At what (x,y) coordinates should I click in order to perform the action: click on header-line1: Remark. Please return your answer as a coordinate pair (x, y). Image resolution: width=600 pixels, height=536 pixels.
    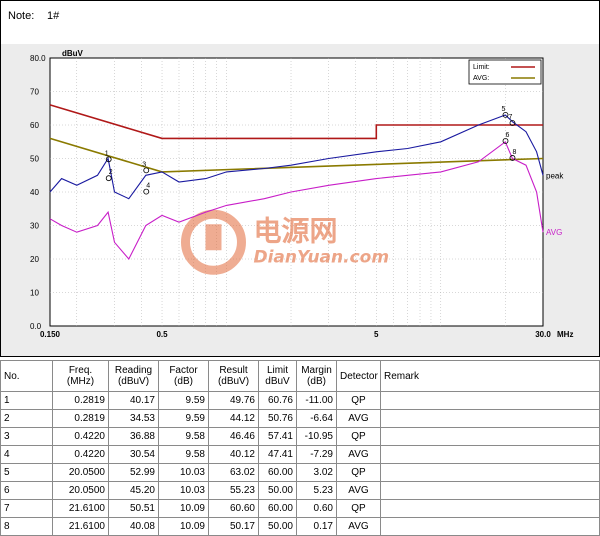
    Looking at the image, I should click on (402, 376).